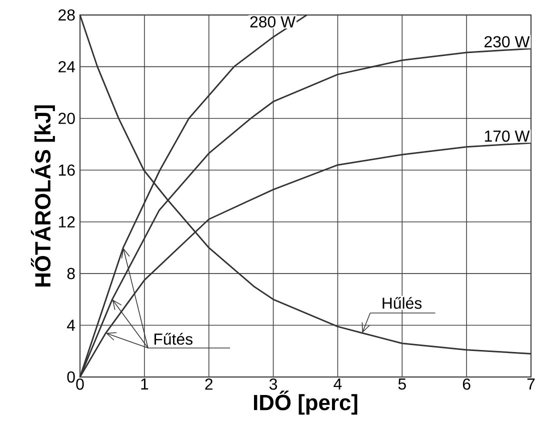 The image size is (541, 443). I want to click on y-axis-title: HŐTÁROLÁS [kJ], so click(42, 195).